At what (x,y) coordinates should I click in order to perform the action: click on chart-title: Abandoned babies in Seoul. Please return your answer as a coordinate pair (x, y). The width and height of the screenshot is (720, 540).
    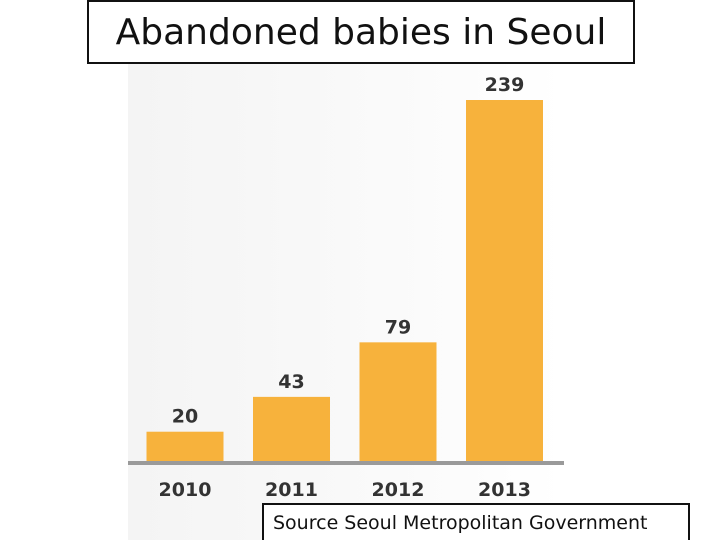
    Looking at the image, I should click on (361, 32).